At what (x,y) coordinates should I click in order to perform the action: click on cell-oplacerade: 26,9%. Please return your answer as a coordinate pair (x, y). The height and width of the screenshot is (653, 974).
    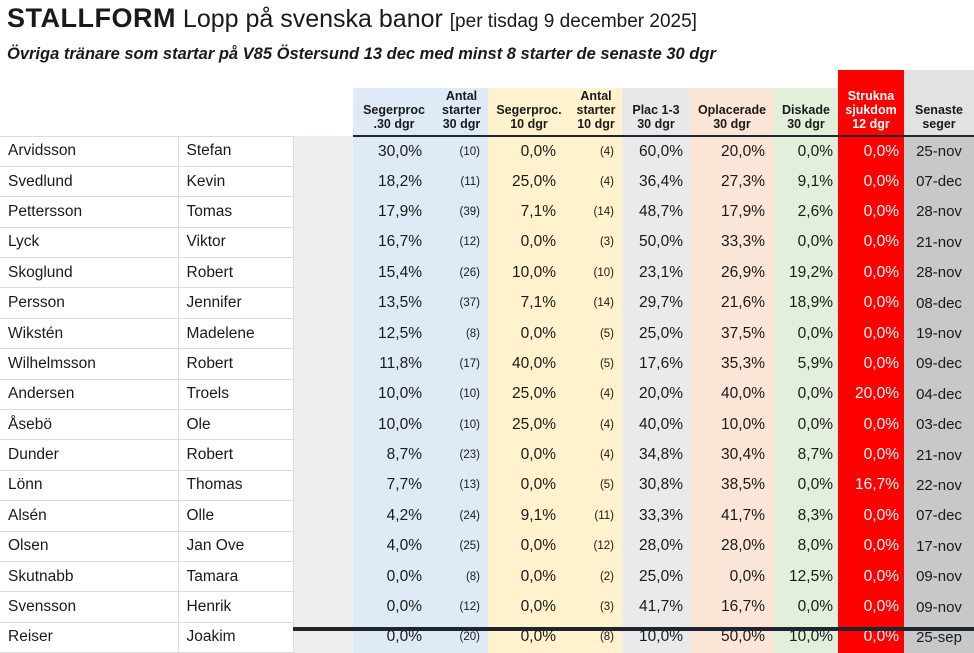
    Looking at the image, I should click on (732, 272).